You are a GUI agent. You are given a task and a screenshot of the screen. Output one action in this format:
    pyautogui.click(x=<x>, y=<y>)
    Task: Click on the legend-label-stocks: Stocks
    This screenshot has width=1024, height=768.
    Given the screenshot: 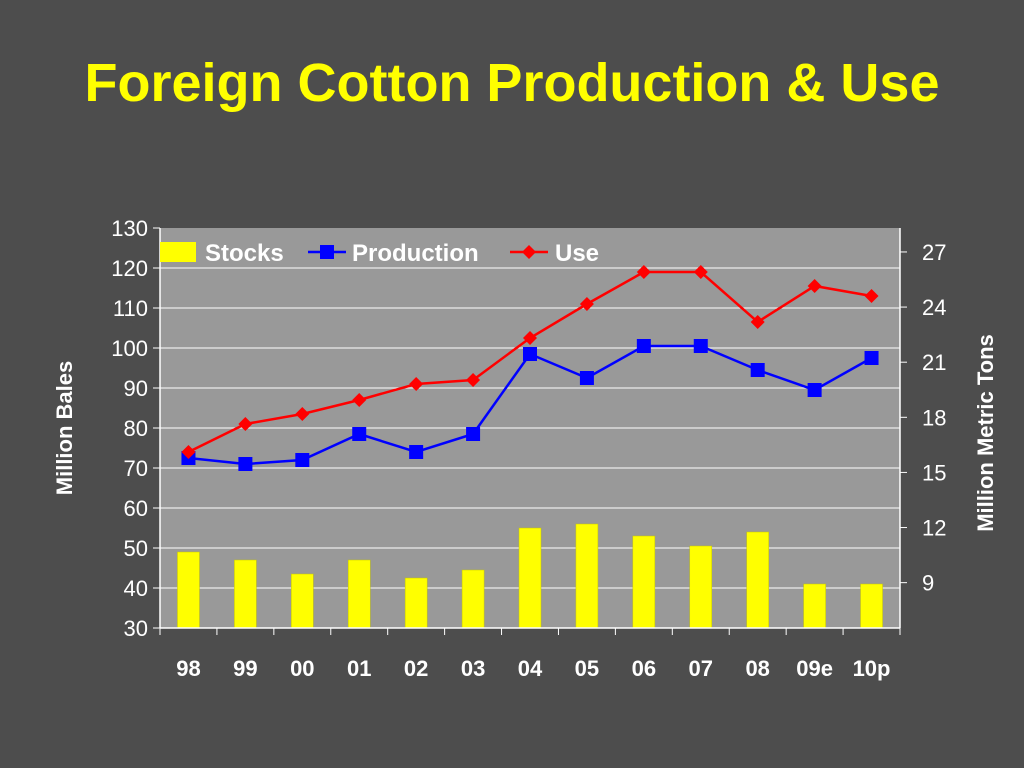 What is the action you would take?
    pyautogui.click(x=244, y=253)
    